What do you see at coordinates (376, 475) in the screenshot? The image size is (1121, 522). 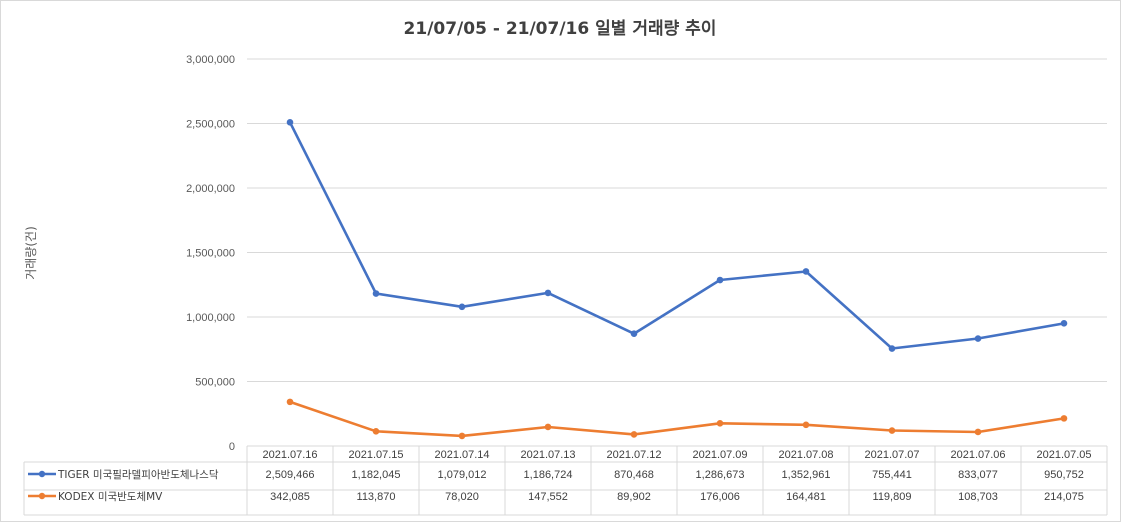 I see `data-label: 1,182,045` at bounding box center [376, 475].